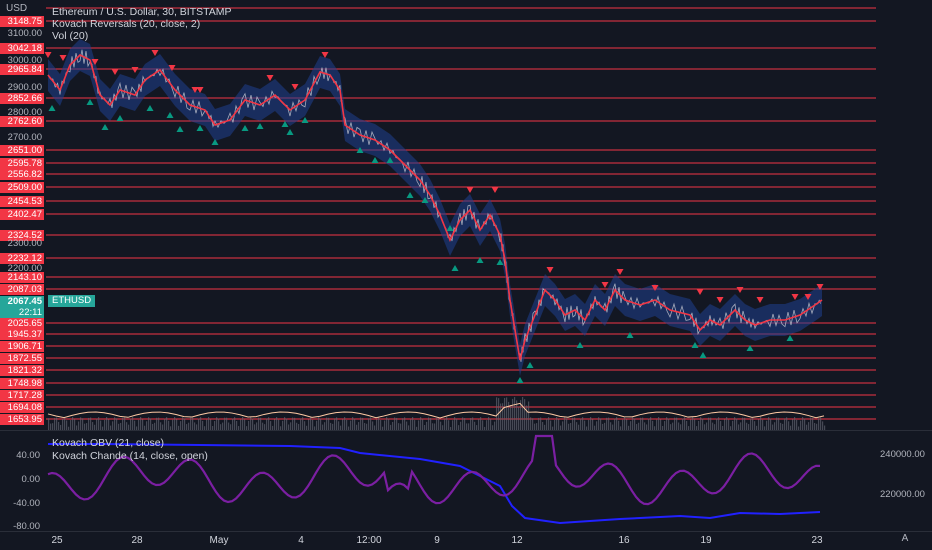  I want to click on date-tick: 12:00, so click(369, 540).